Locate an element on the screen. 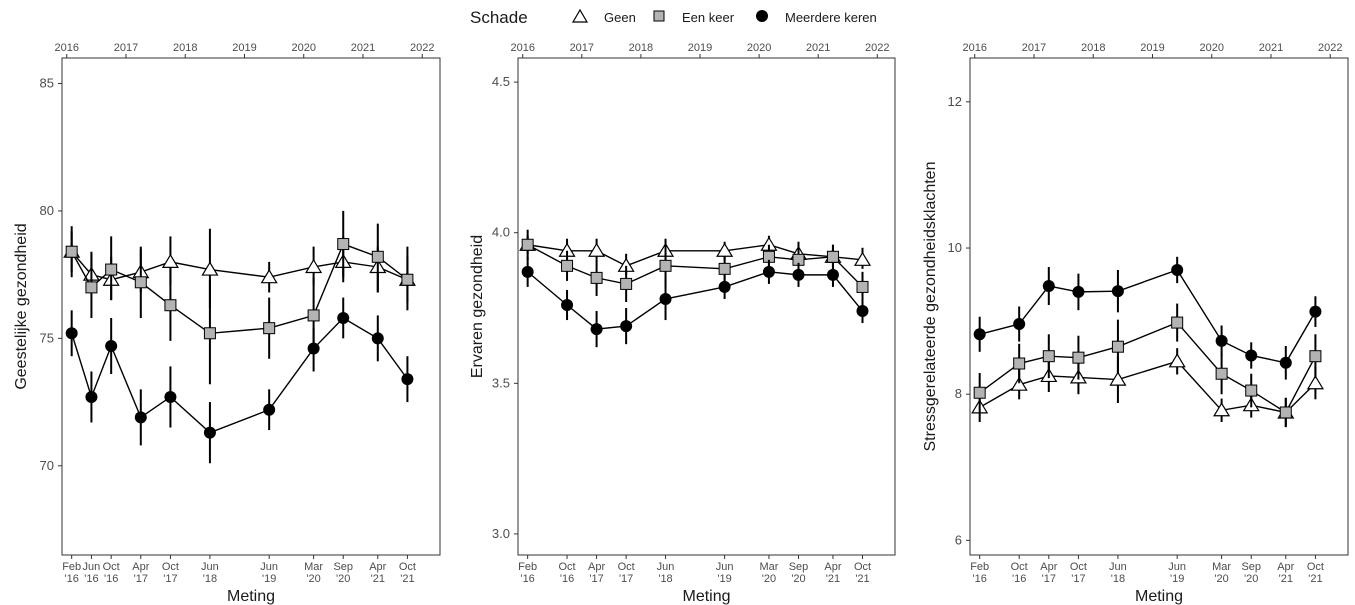 The image size is (1355, 605). x-tick-label-year: '18 is located at coordinates (1118, 579).